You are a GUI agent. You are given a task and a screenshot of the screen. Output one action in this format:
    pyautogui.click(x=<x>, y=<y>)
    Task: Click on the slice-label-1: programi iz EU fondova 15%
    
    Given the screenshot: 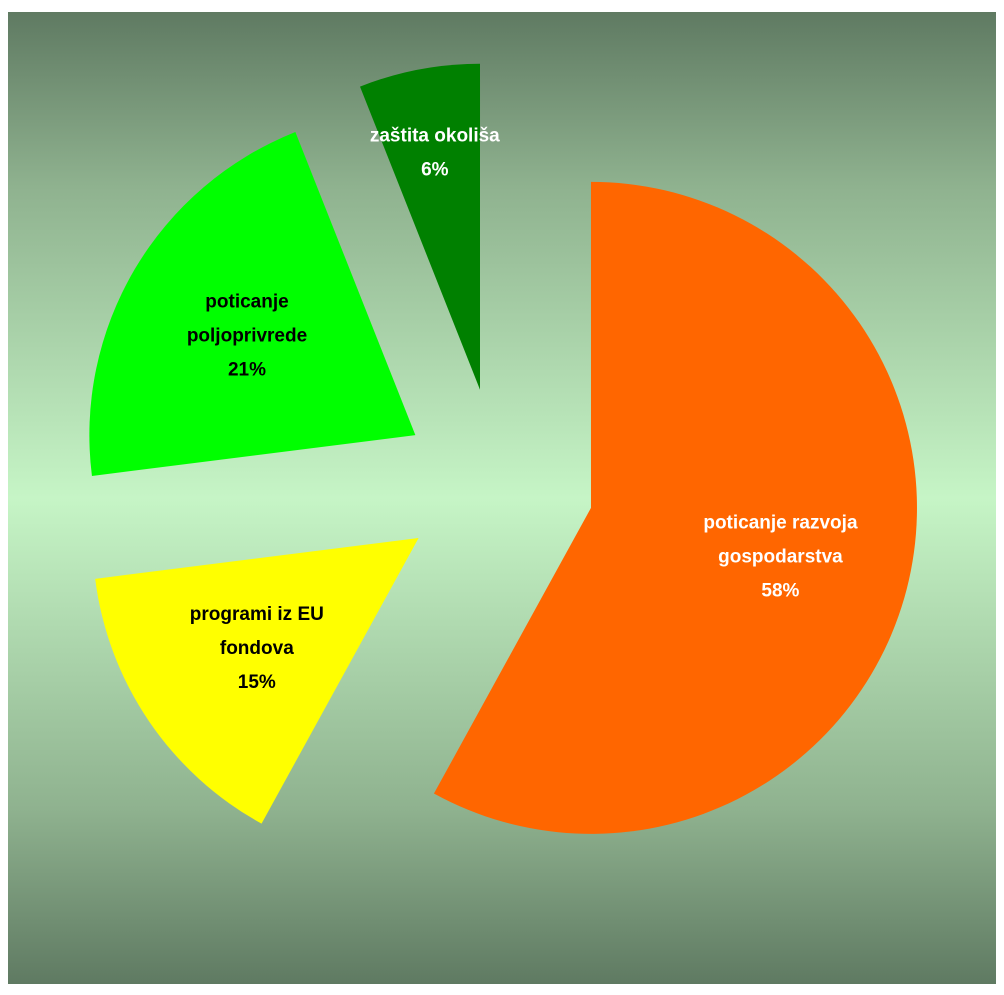 What is the action you would take?
    pyautogui.click(x=257, y=648)
    